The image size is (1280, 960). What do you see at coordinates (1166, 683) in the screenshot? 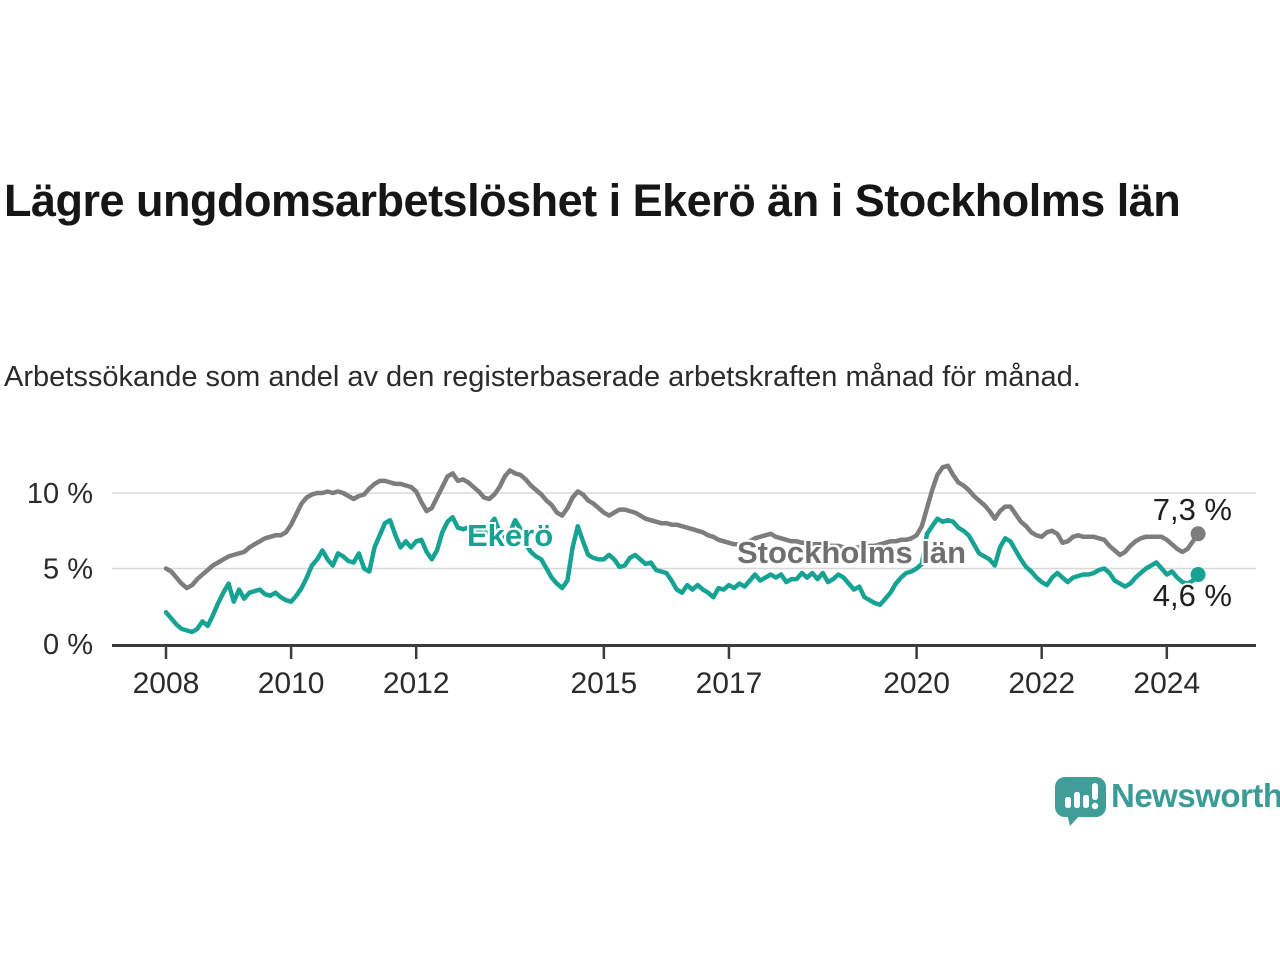
I see `x-tick-label-2024: 2024` at bounding box center [1166, 683].